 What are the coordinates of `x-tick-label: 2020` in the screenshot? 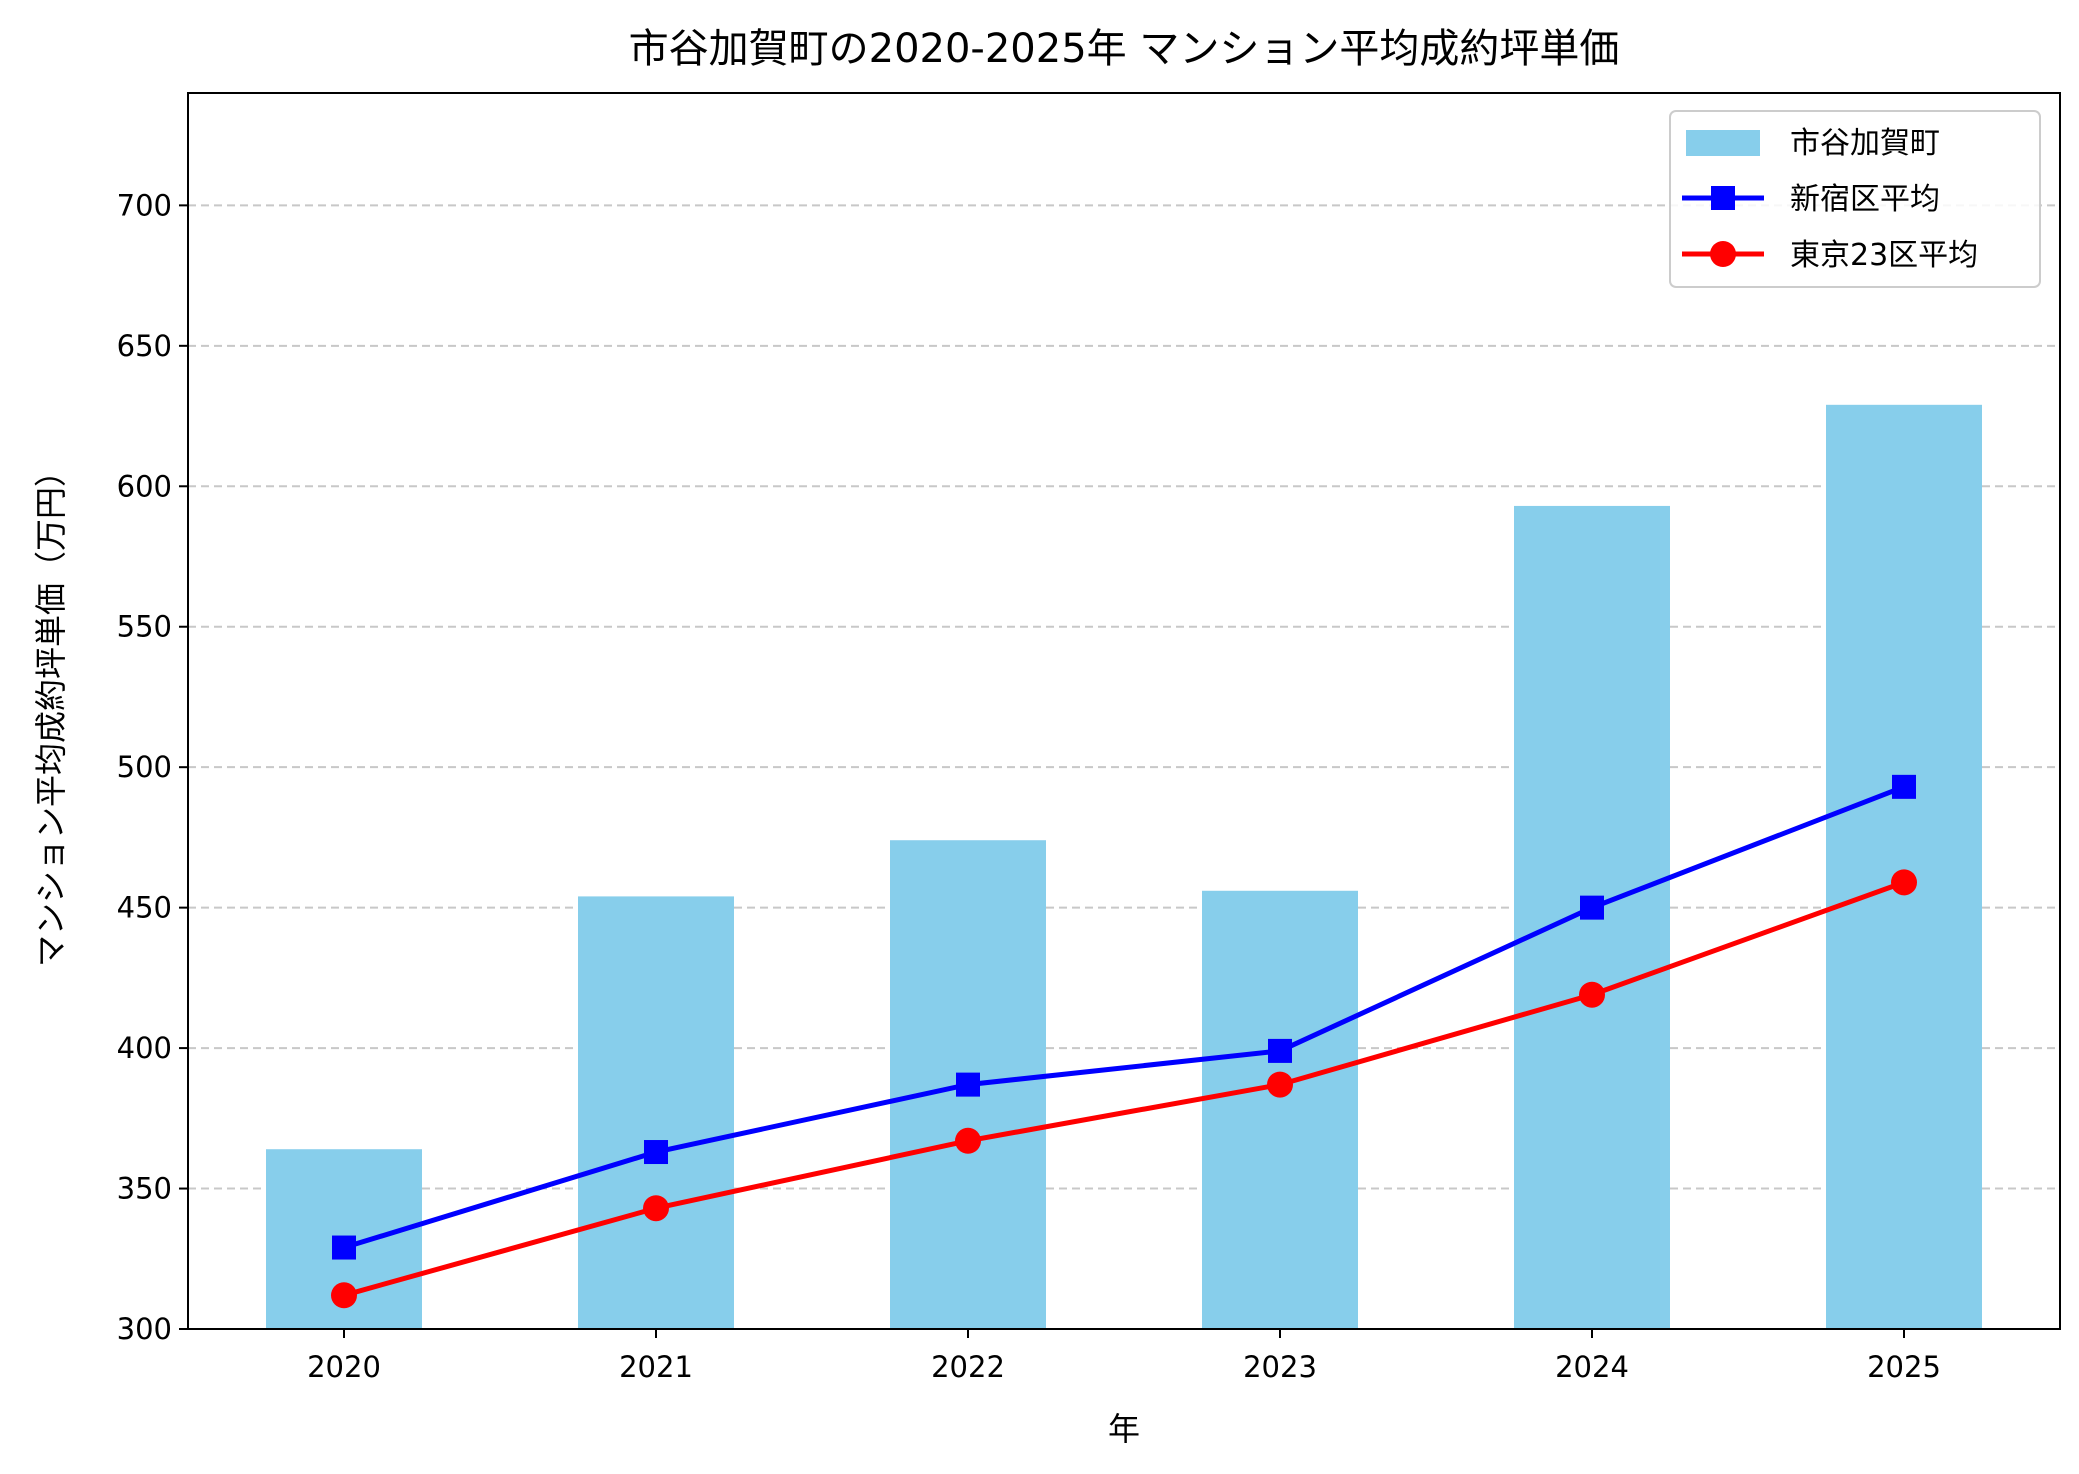 It's located at (344, 1367).